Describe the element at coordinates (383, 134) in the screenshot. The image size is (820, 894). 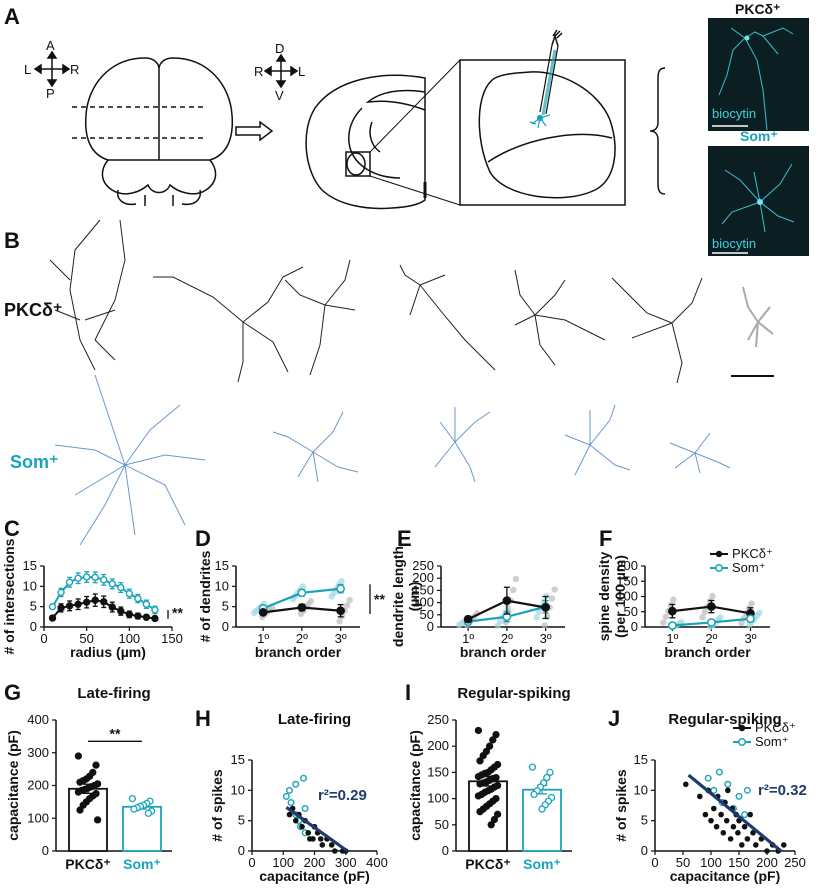
I see `coronal-section-drawing` at that location.